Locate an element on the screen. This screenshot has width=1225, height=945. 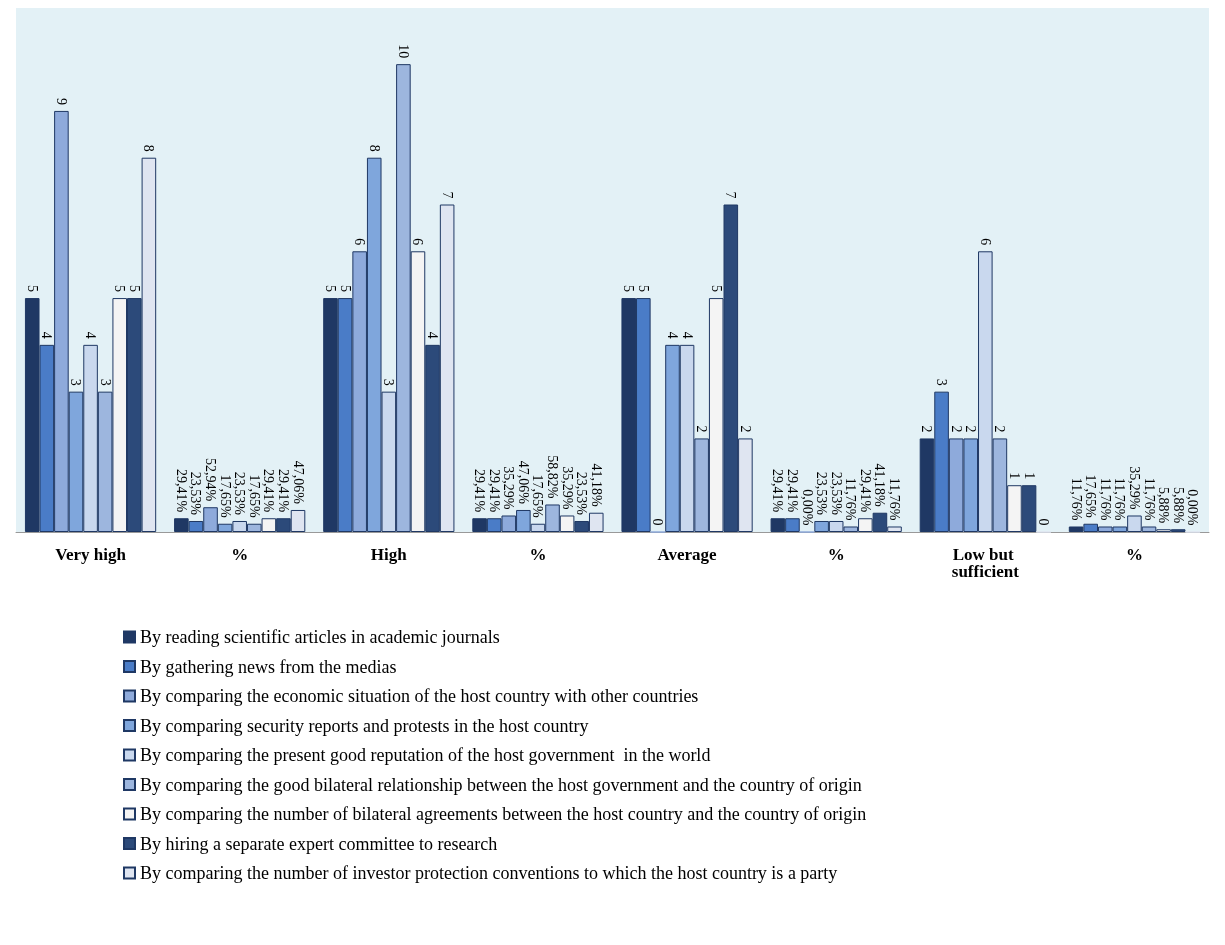
data-label: 10 is located at coordinates (403, 51).